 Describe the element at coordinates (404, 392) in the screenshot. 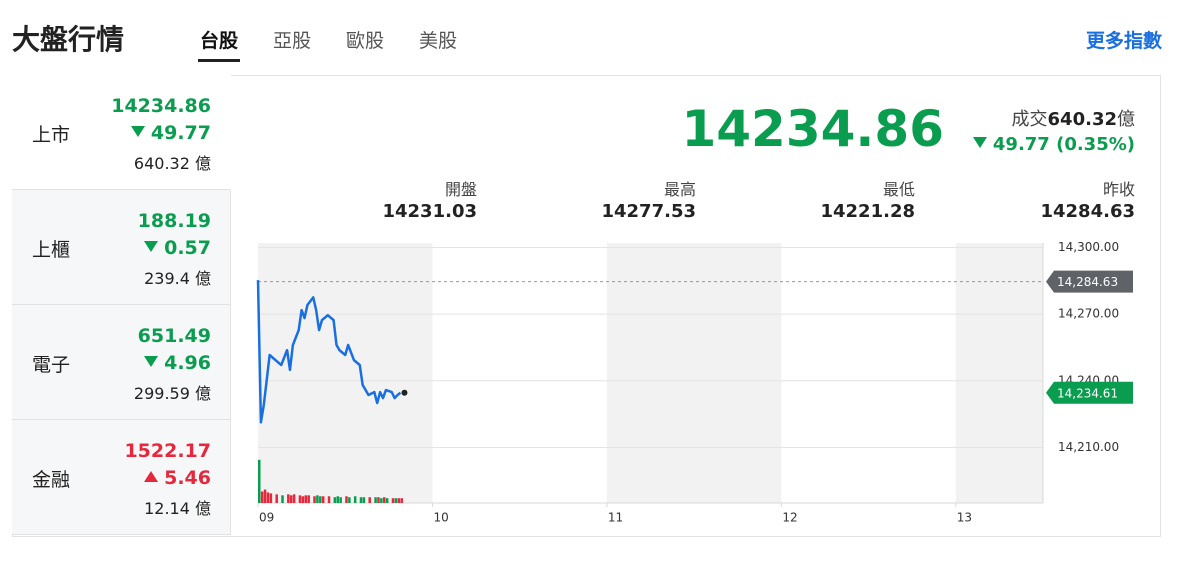

I see `last-point` at that location.